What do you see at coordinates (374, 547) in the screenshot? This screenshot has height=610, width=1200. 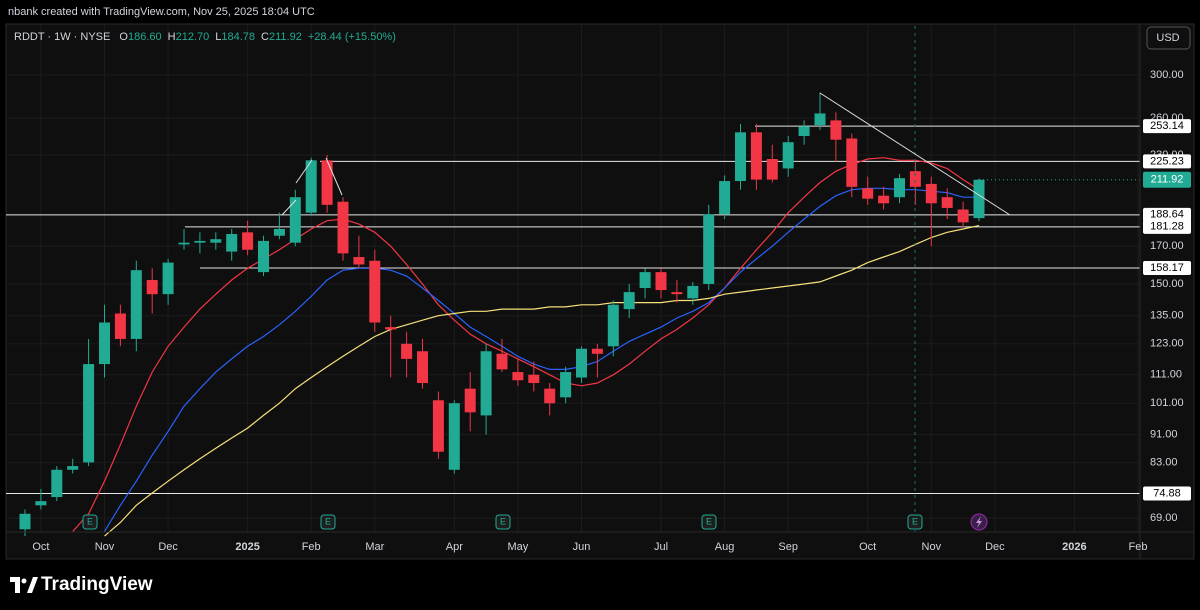 I see `x-tick-label: Mar` at bounding box center [374, 547].